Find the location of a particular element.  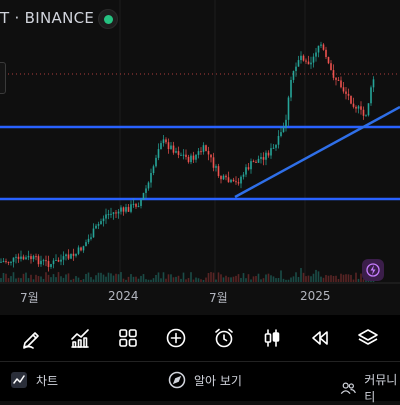

tab-chart-label: 차트 is located at coordinates (47, 380).